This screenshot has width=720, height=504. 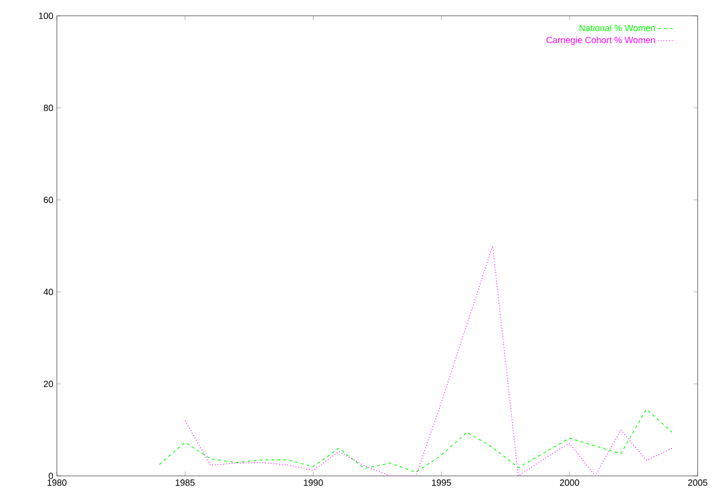 What do you see at coordinates (617, 28) in the screenshot?
I see `legend-label: National % Women` at bounding box center [617, 28].